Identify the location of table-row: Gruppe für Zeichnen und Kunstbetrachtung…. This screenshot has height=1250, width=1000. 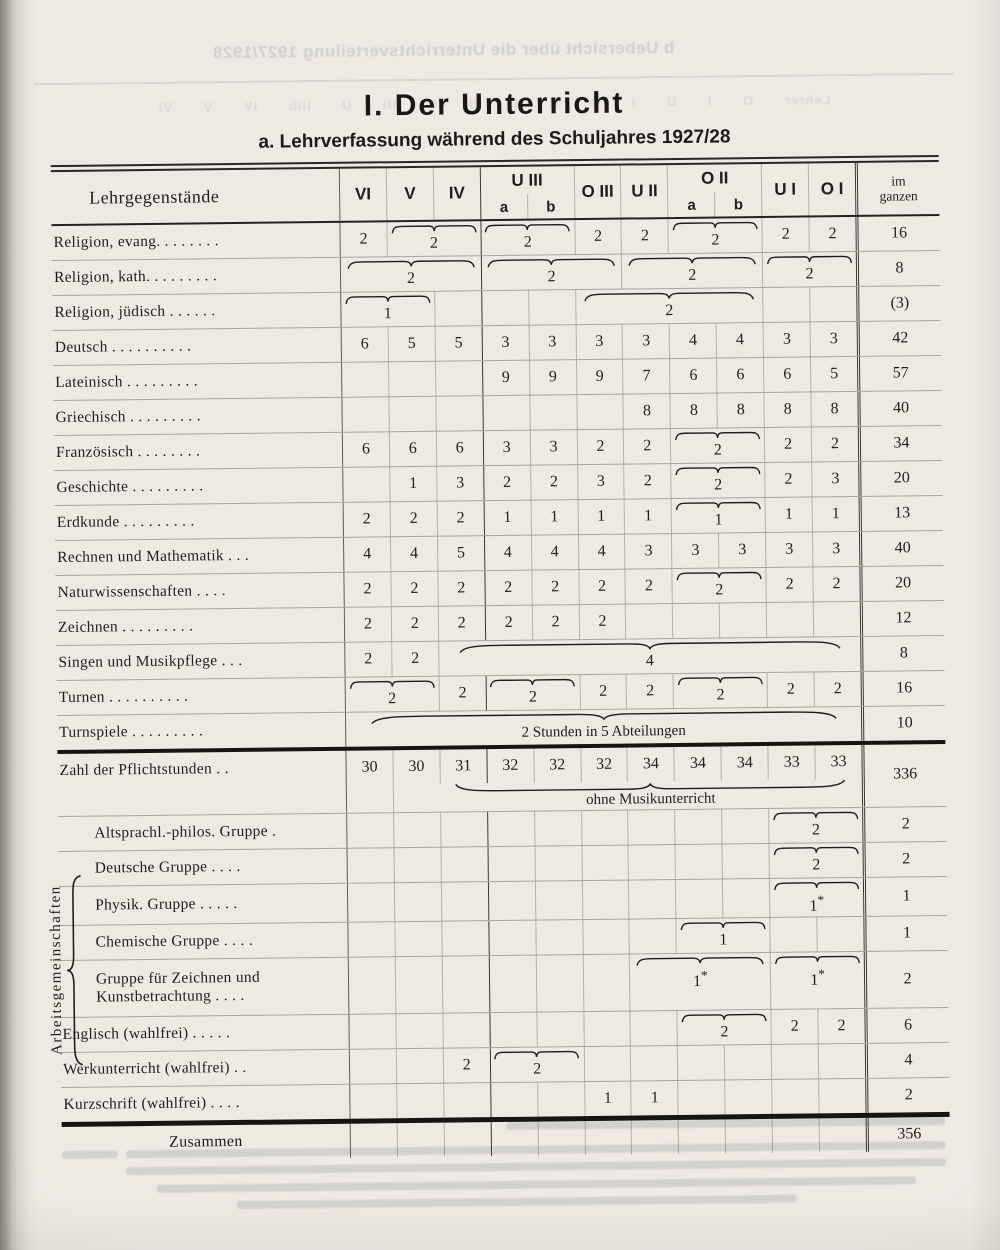
(504, 984).